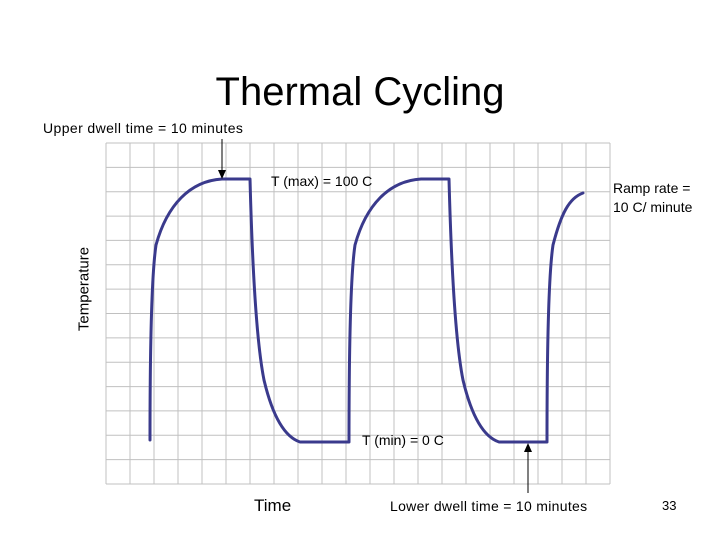 The image size is (720, 540). I want to click on ramp-rate-line1: Ramp rate =, so click(652, 188).